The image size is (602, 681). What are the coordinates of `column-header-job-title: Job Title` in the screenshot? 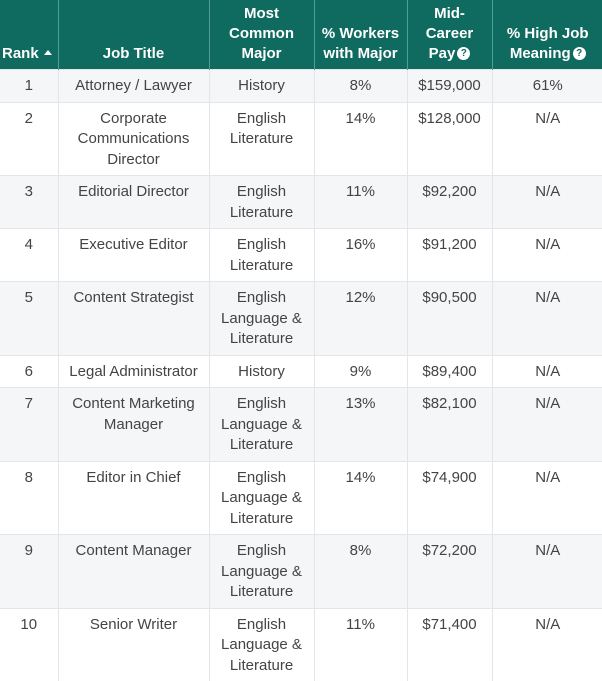 It's located at (133, 35).